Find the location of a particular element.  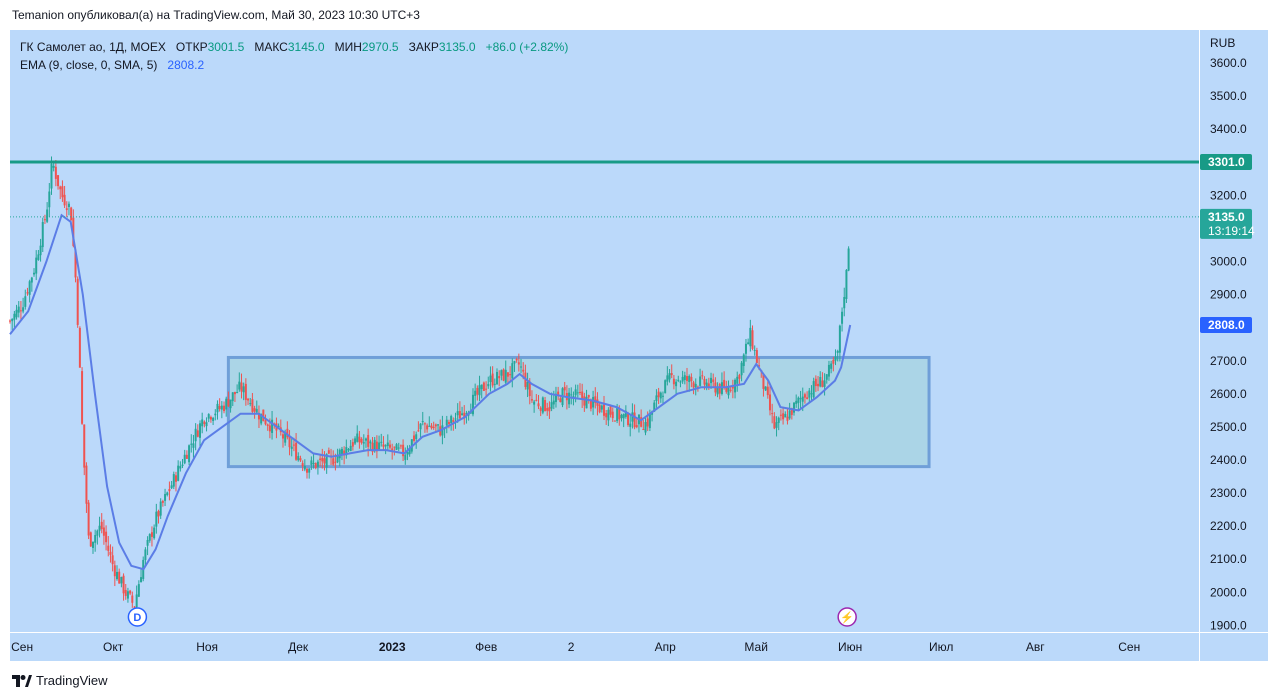

time-tick-label: 2 is located at coordinates (571, 647).